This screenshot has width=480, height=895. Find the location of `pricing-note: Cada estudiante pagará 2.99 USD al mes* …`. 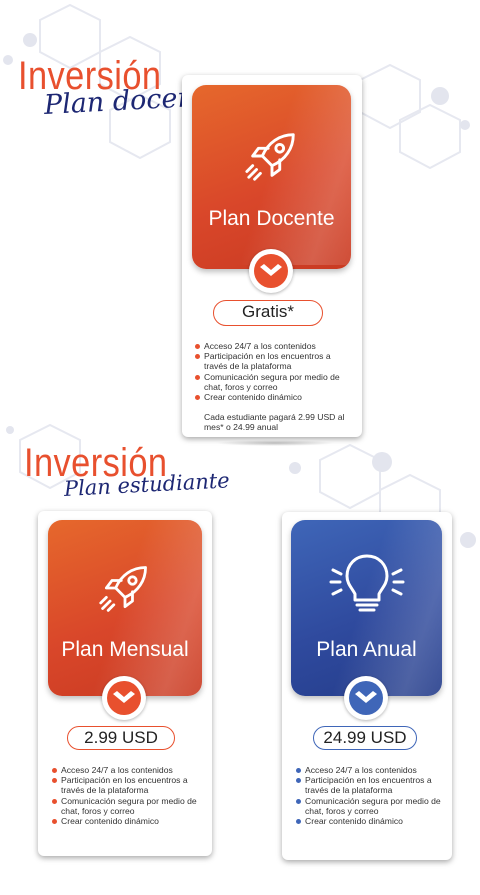

pricing-note: Cada estudiante pagará 2.99 USD al mes* … is located at coordinates (274, 422).